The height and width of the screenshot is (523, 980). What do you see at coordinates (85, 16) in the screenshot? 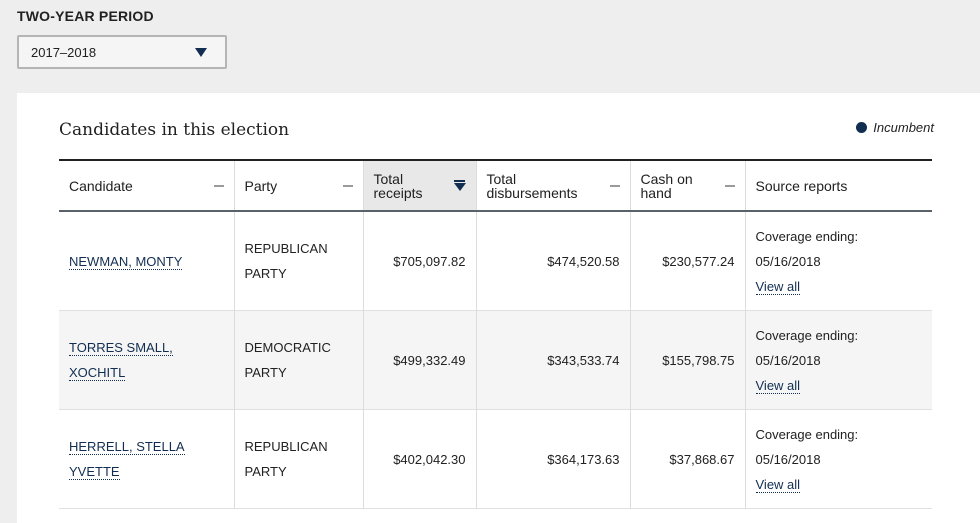
I see `period-label: TWO-YEAR PERIOD` at bounding box center [85, 16].